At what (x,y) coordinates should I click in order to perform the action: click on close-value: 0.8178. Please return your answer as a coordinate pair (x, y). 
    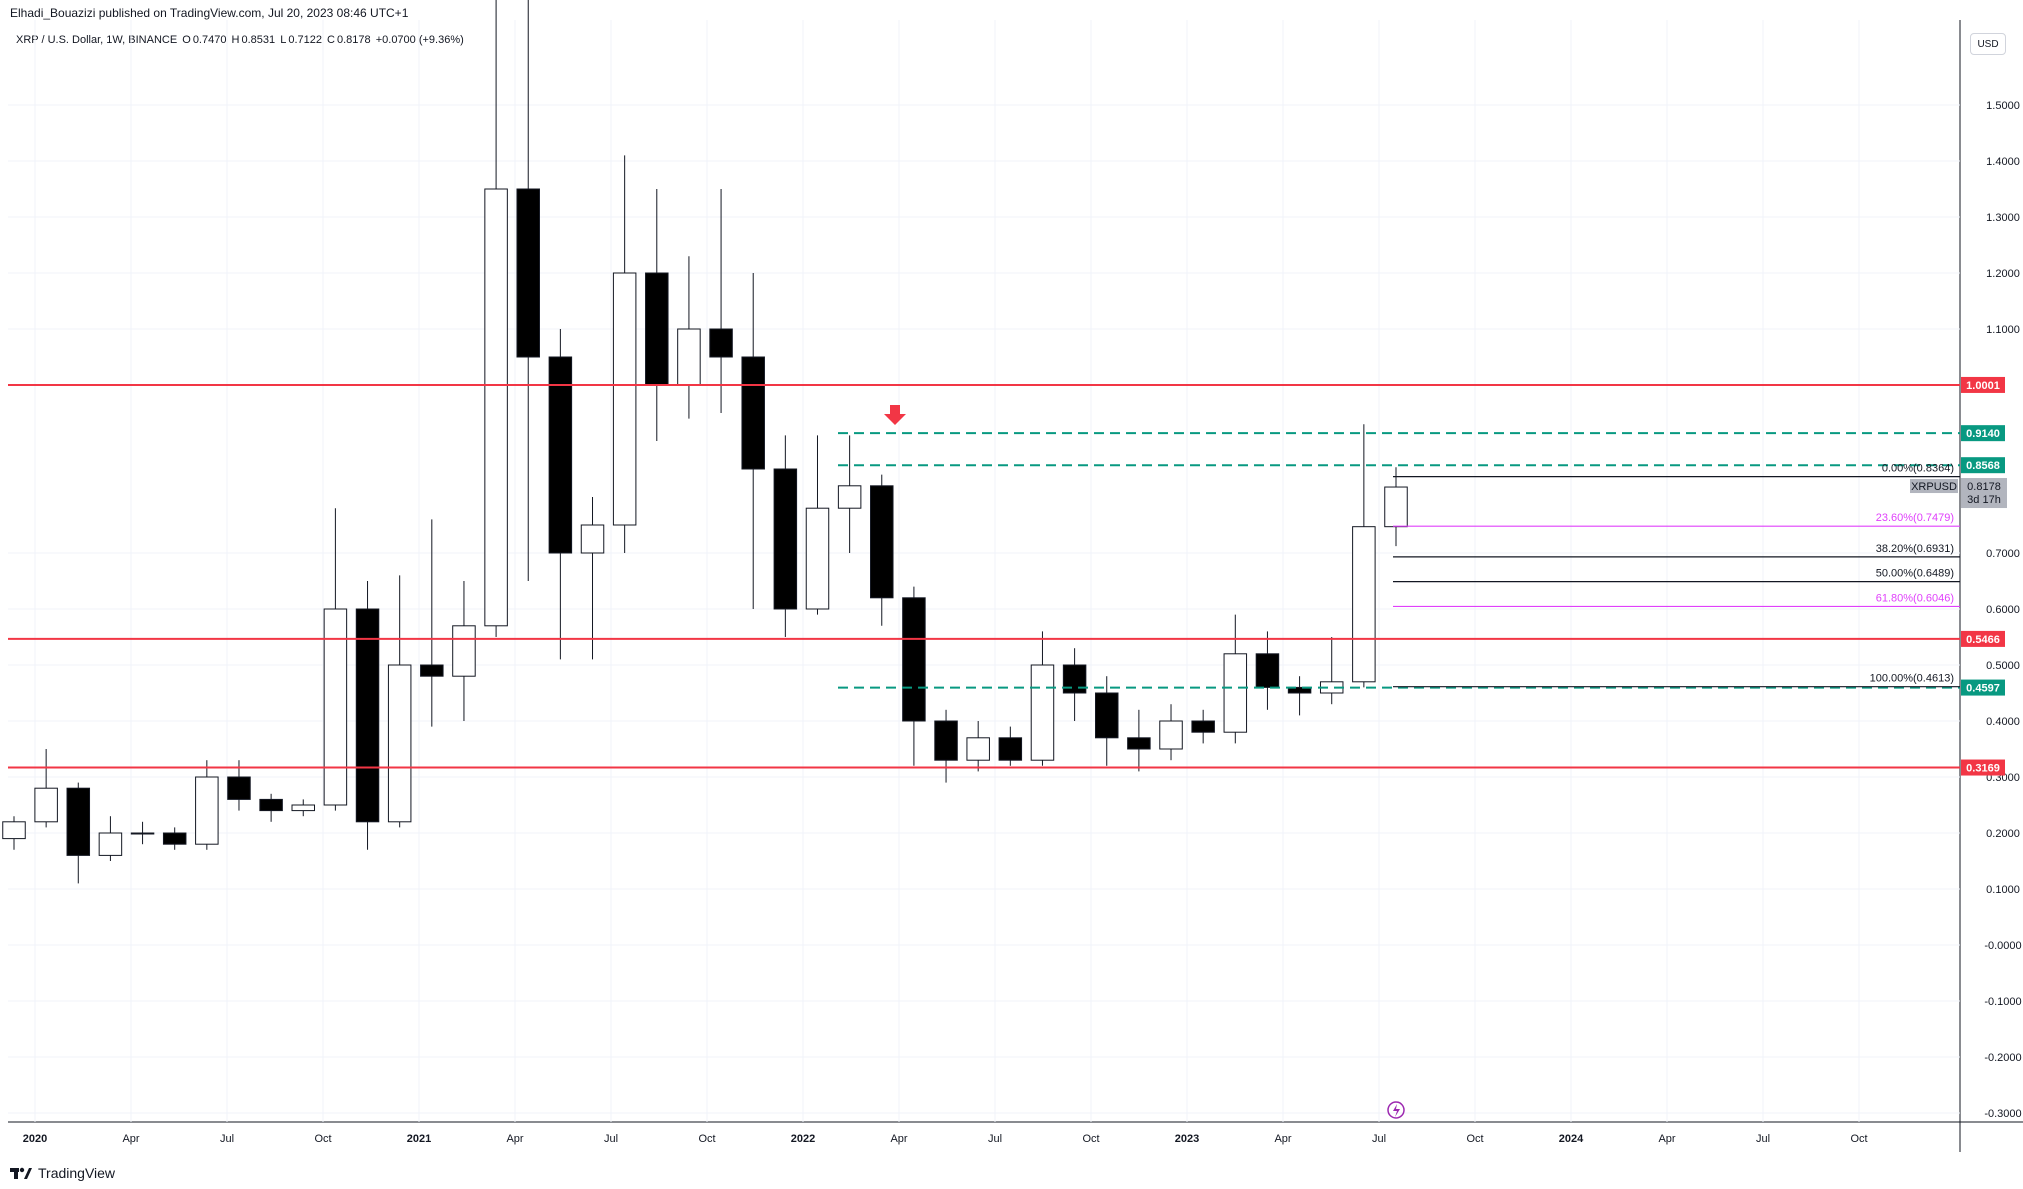
    Looking at the image, I should click on (354, 40).